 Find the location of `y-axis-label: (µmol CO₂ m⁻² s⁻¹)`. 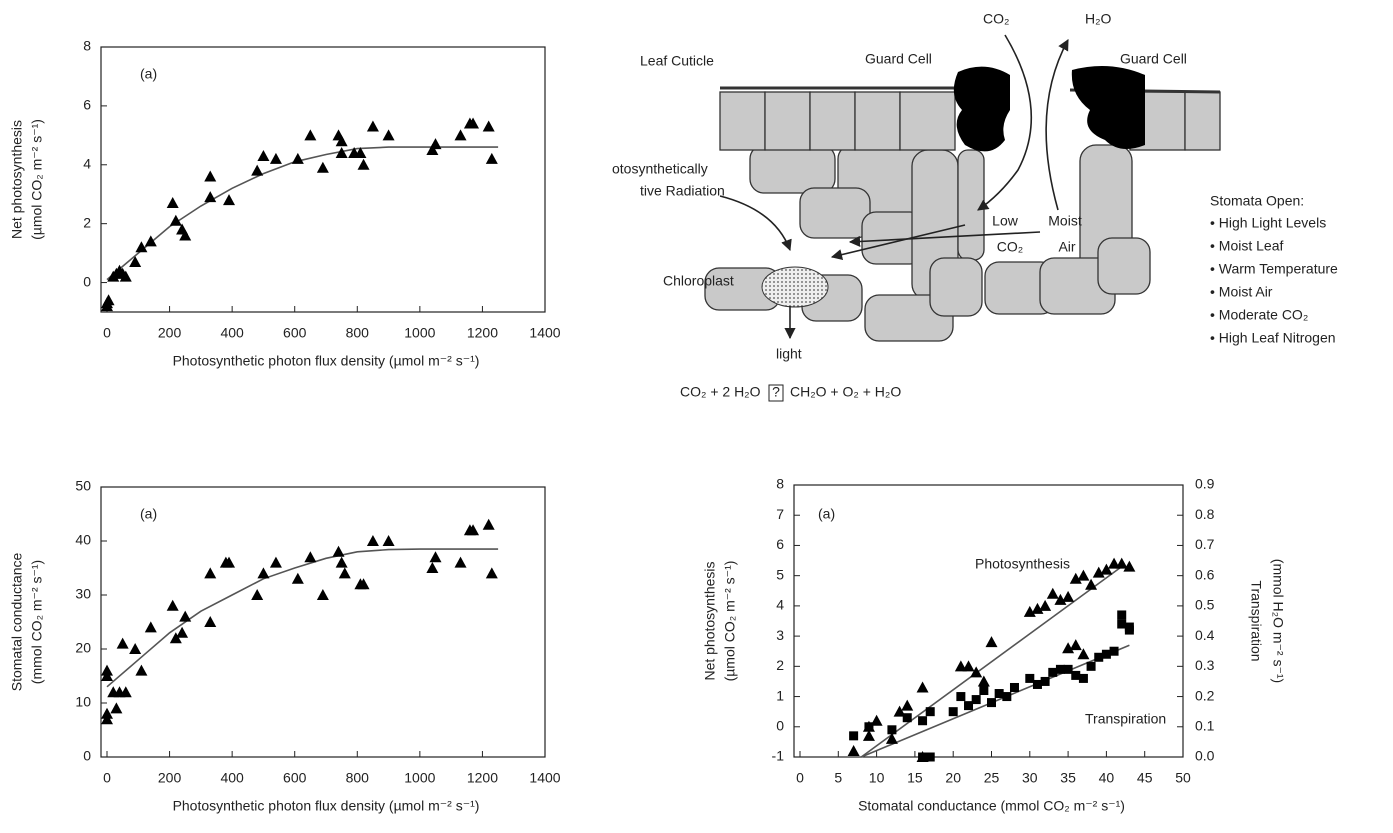

y-axis-label: (µmol CO₂ m⁻² s⁻¹) is located at coordinates (730, 621).